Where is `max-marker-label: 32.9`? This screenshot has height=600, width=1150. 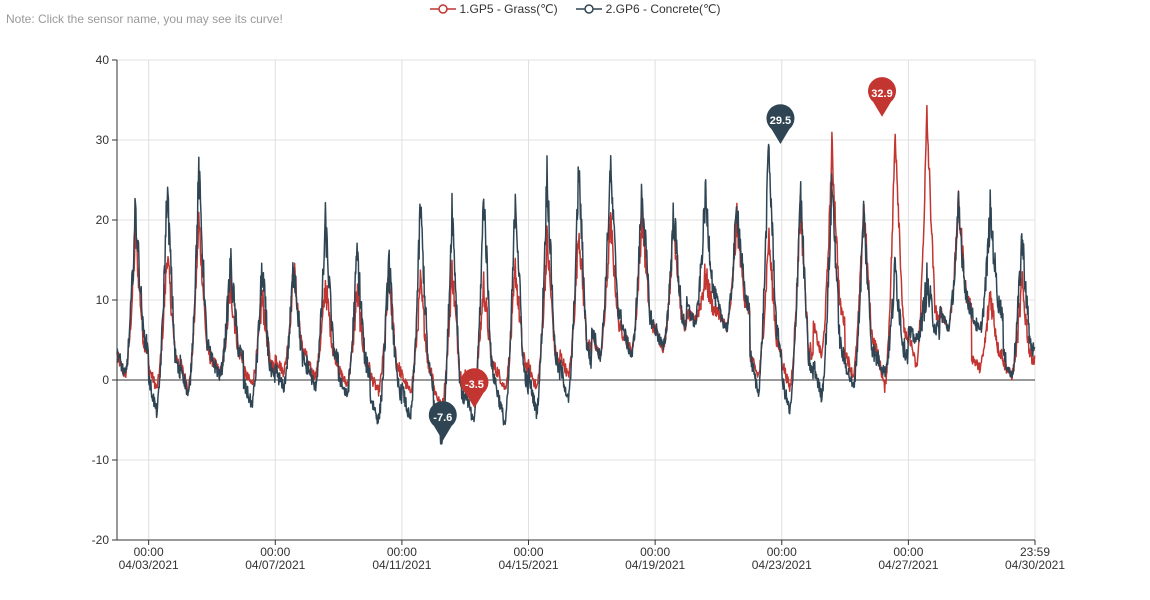
max-marker-label: 32.9 is located at coordinates (881, 94).